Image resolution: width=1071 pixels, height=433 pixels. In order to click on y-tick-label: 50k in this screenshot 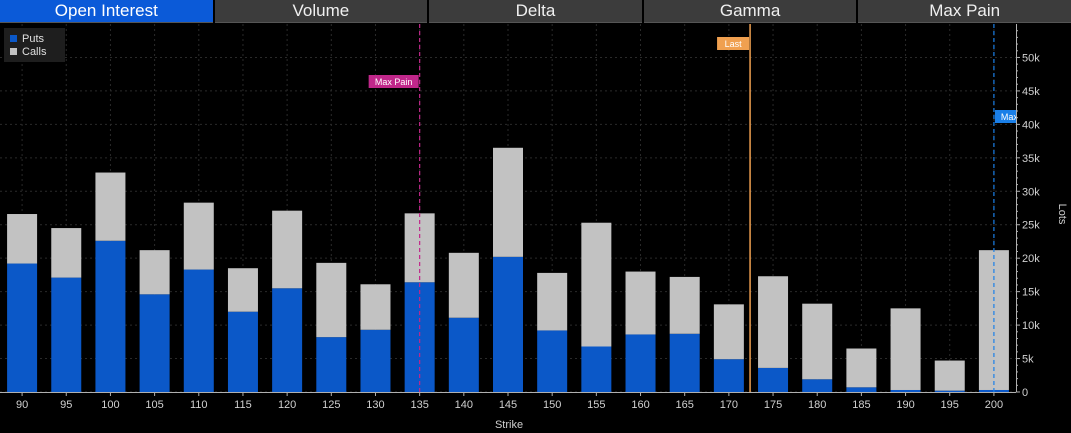, I will do `click(1031, 58)`.